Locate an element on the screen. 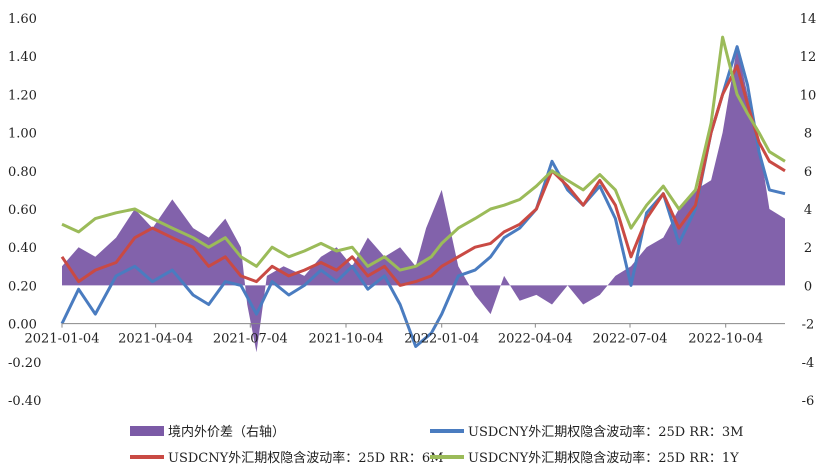 The image size is (827, 476). y-left-tick-label: 1.60 is located at coordinates (22, 19).